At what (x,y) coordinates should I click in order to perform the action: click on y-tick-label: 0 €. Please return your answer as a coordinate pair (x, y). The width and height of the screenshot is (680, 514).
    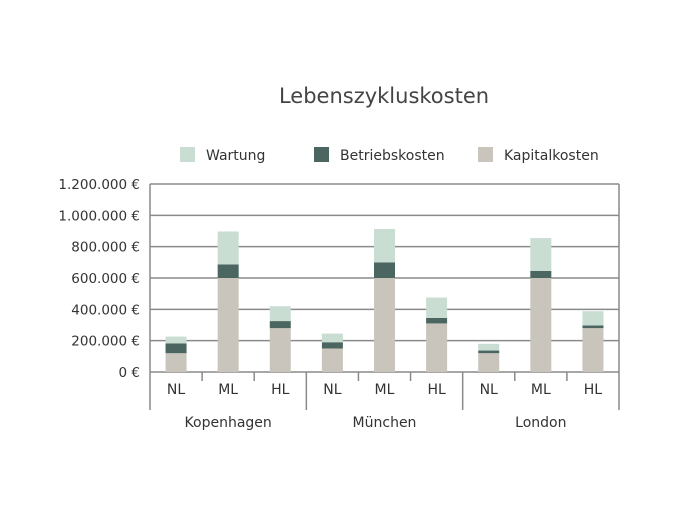
    Looking at the image, I should click on (129, 373).